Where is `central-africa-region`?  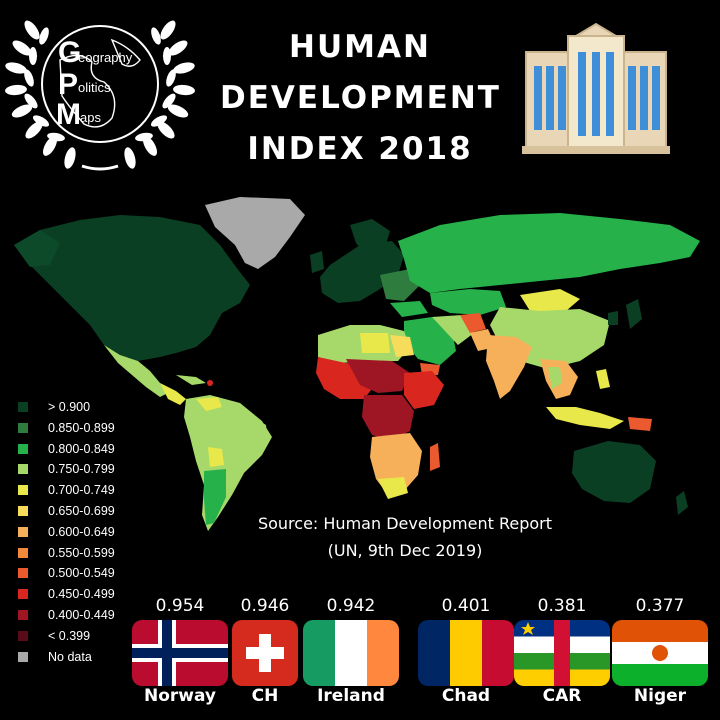 central-africa-region is located at coordinates (388, 418).